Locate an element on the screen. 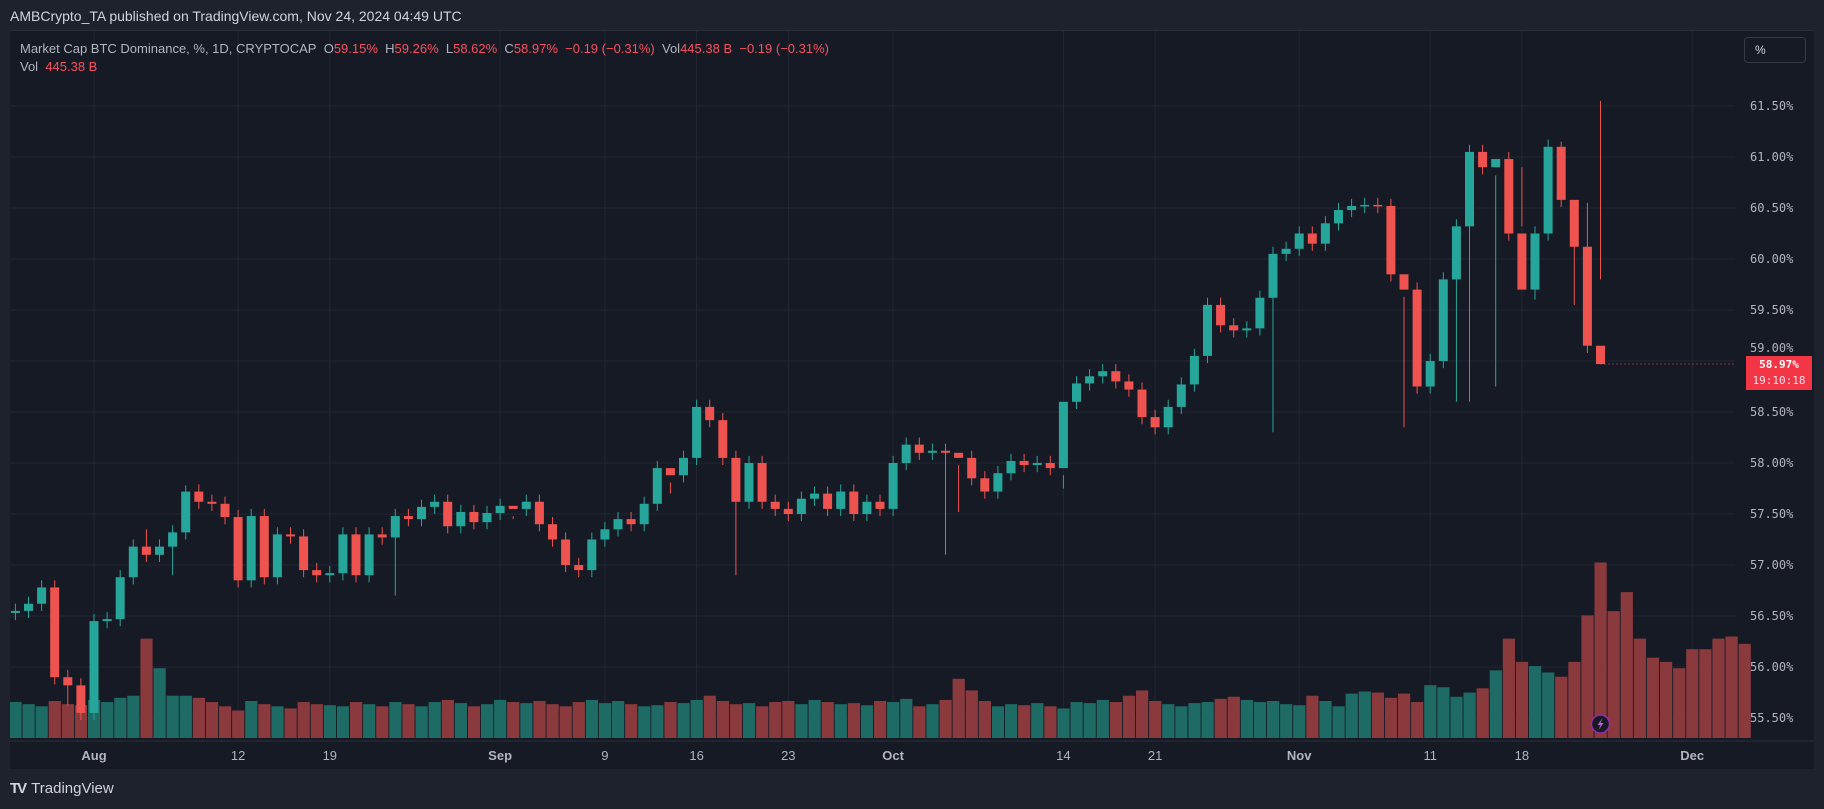 The image size is (1824, 809). lightning-glyph-icon is located at coordinates (1600, 724).